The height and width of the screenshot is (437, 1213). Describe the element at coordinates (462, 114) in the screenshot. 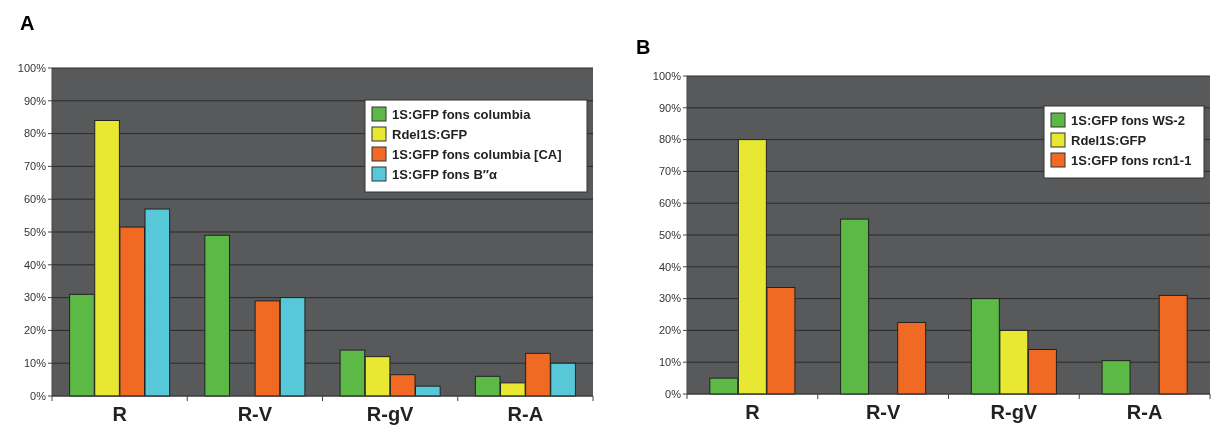

I see `legend-label: 1S:GFP fons columbia` at that location.